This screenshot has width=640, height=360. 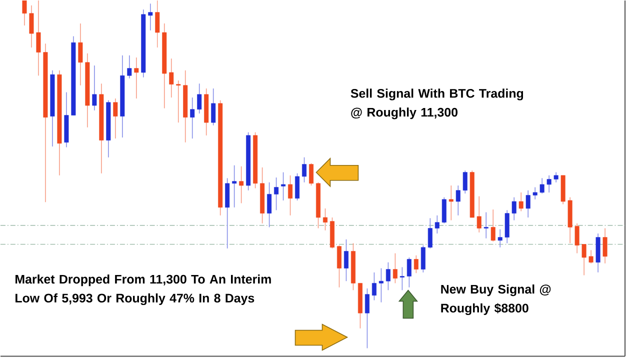 What do you see at coordinates (143, 289) in the screenshot?
I see `annotation: Market Dropped From 11,300 To An Interim Low Of 5,993 Or Roughly 47% In 8 Days` at bounding box center [143, 289].